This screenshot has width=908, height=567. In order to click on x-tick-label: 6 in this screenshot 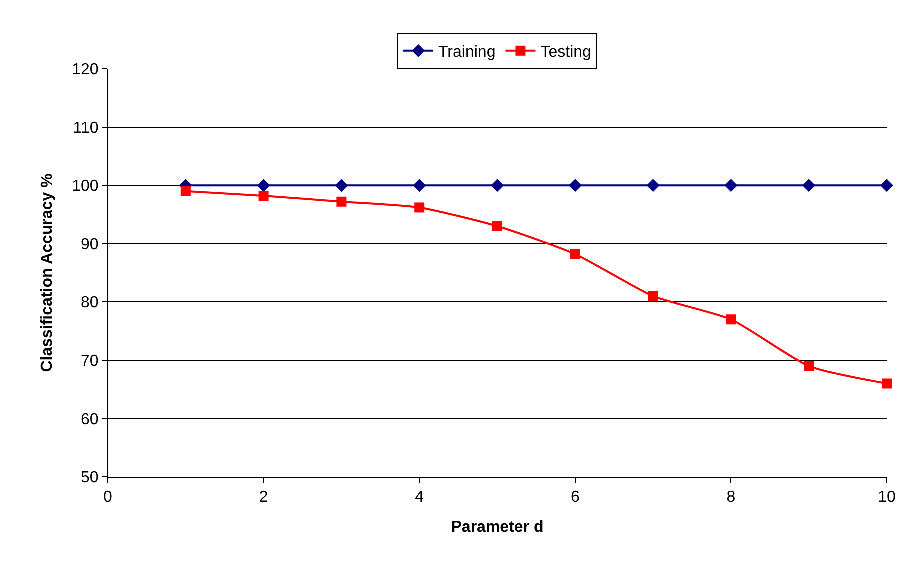, I will do `click(575, 497)`.